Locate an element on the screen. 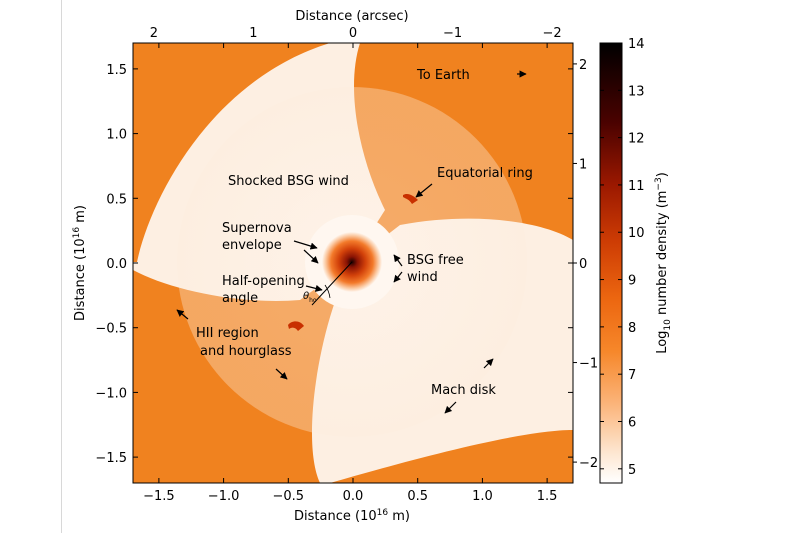 This screenshot has width=800, height=533. y-tick-label: 1.5 is located at coordinates (116, 70).